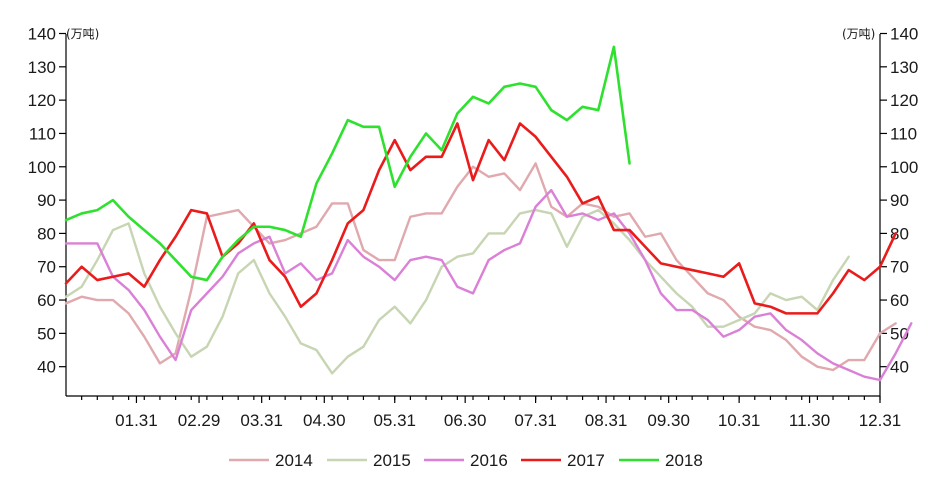  Describe the element at coordinates (199, 420) in the screenshot. I see `x-tick-label: 02.29` at that location.